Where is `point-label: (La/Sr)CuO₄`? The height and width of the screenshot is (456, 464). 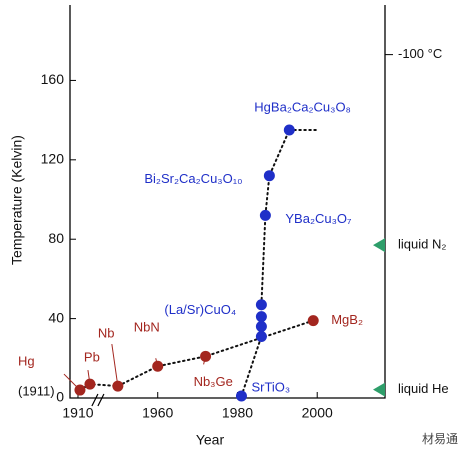 point-label: (La/Sr)CuO₄ is located at coordinates (200, 309).